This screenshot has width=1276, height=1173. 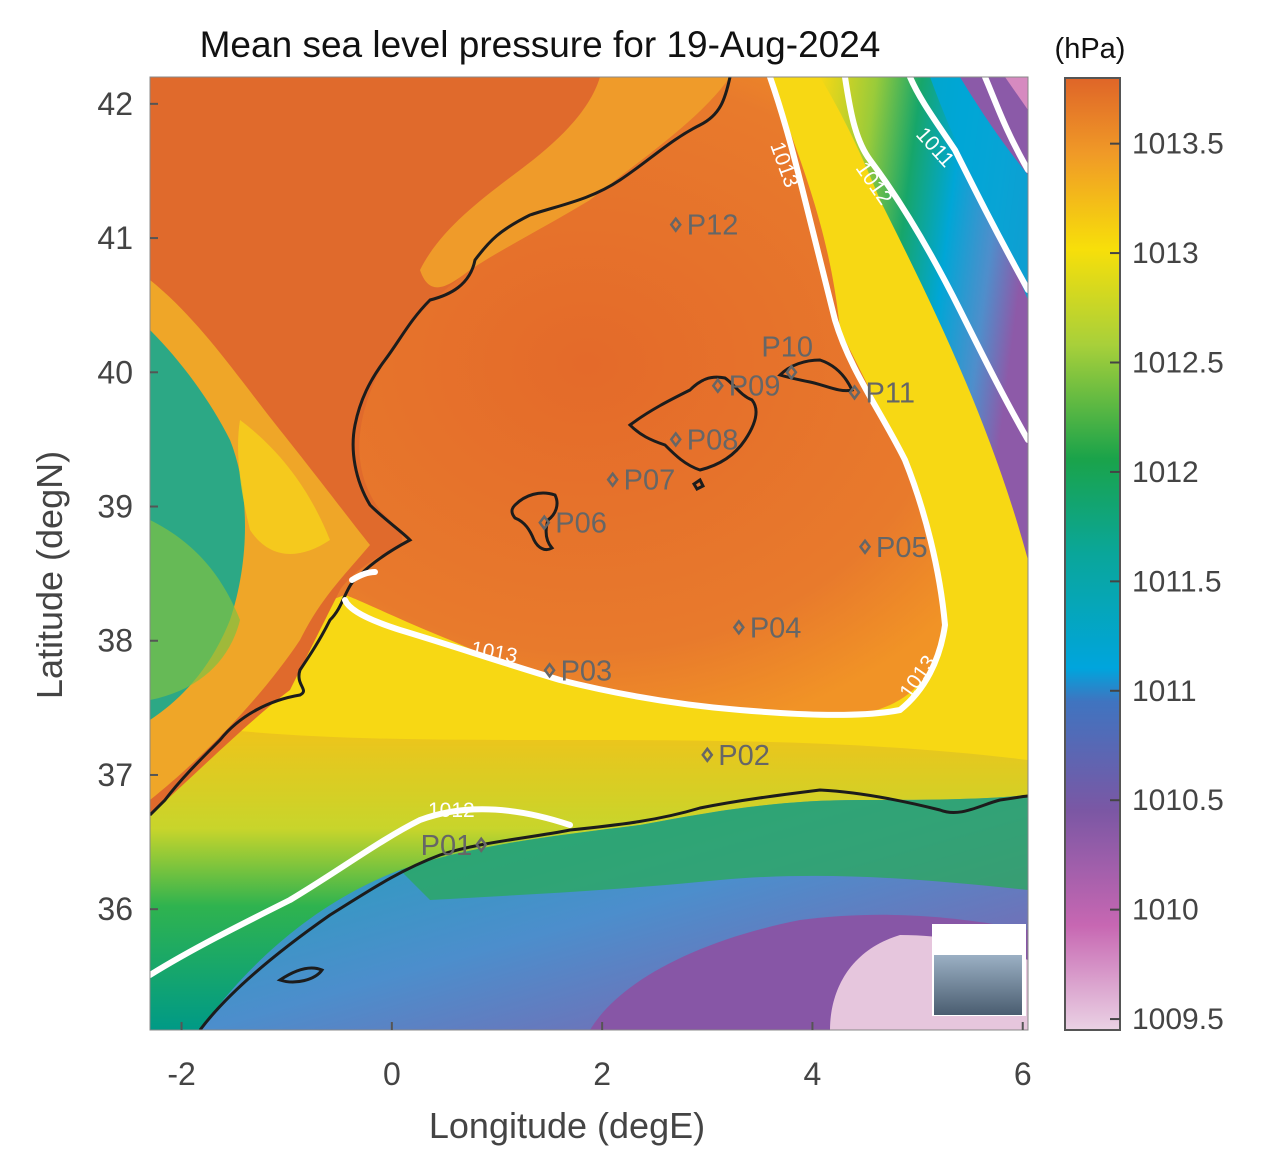 What do you see at coordinates (361, 892) in the screenshot?
I see `isobar-1012-south` at bounding box center [361, 892].